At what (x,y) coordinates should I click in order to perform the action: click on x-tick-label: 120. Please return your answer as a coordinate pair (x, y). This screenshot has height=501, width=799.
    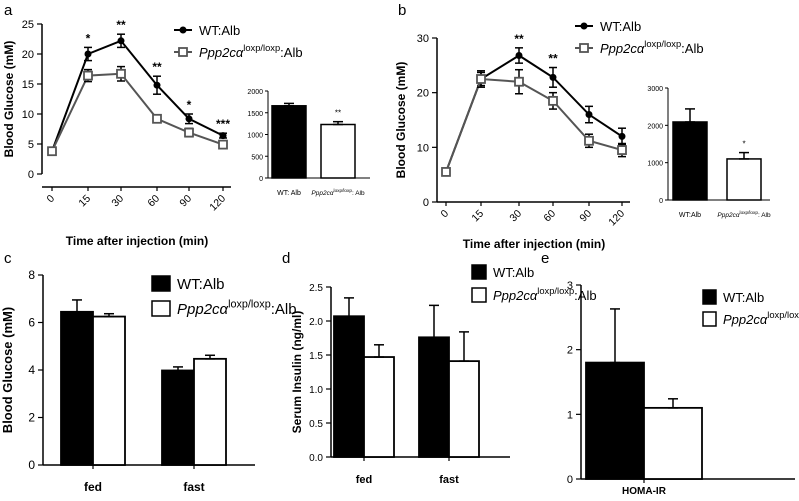
    Looking at the image, I should click on (616, 218).